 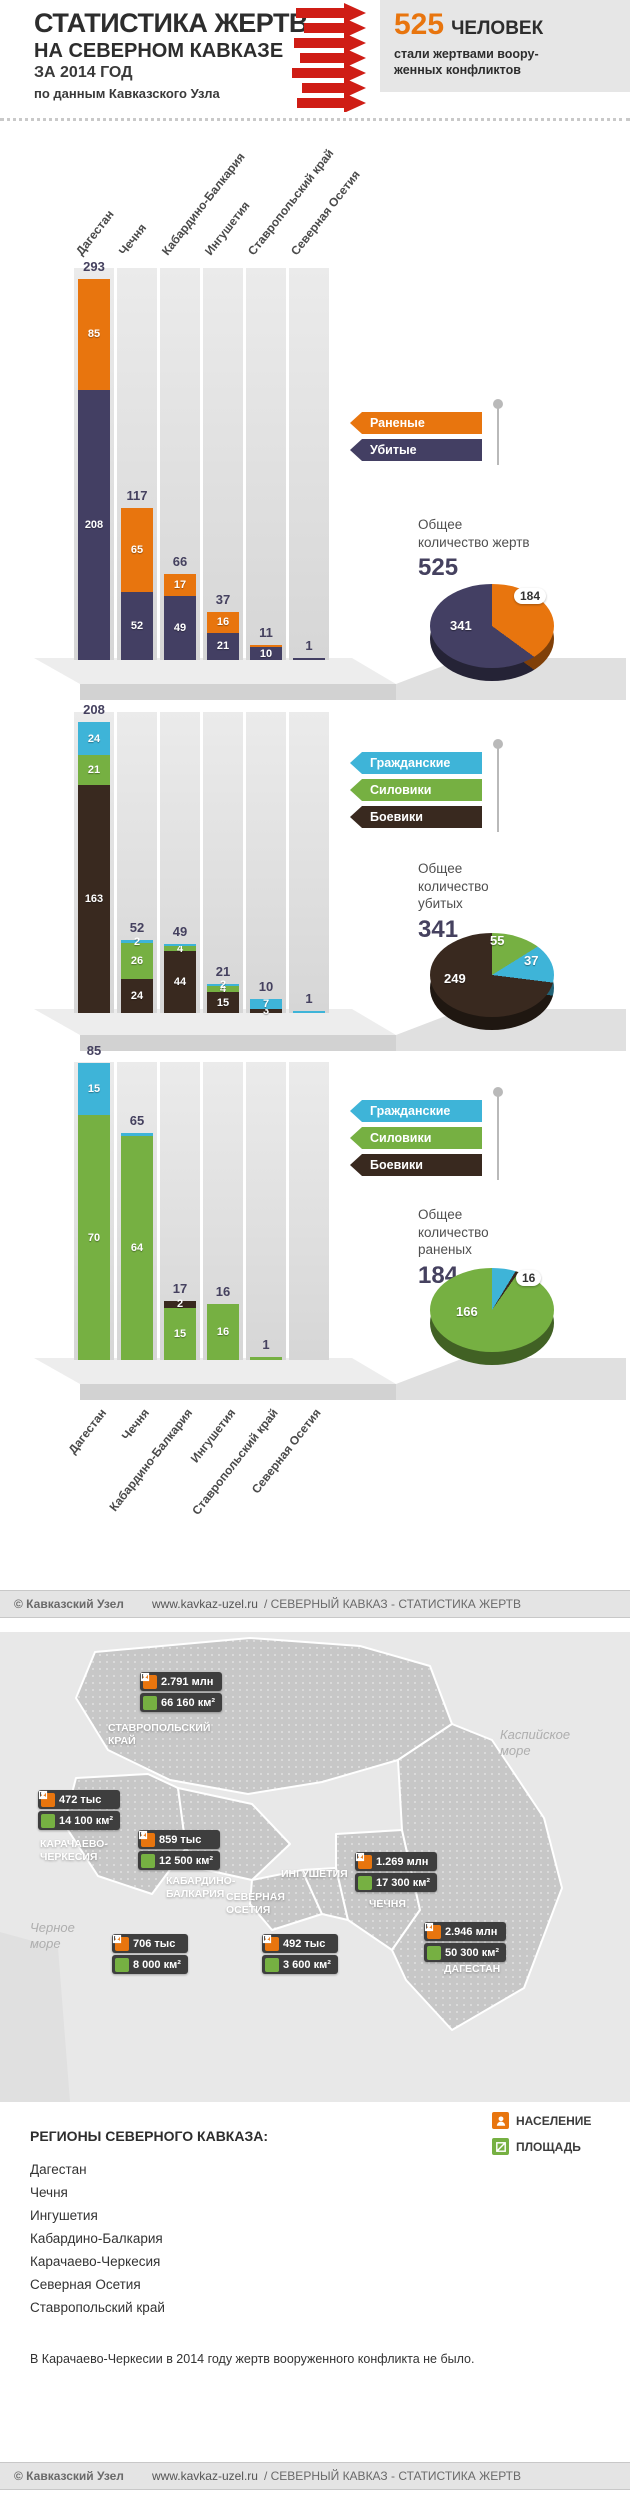 What do you see at coordinates (150, 1954) in the screenshot?
I see `region-stats-badge: 706 тыс 8 000 км²` at bounding box center [150, 1954].